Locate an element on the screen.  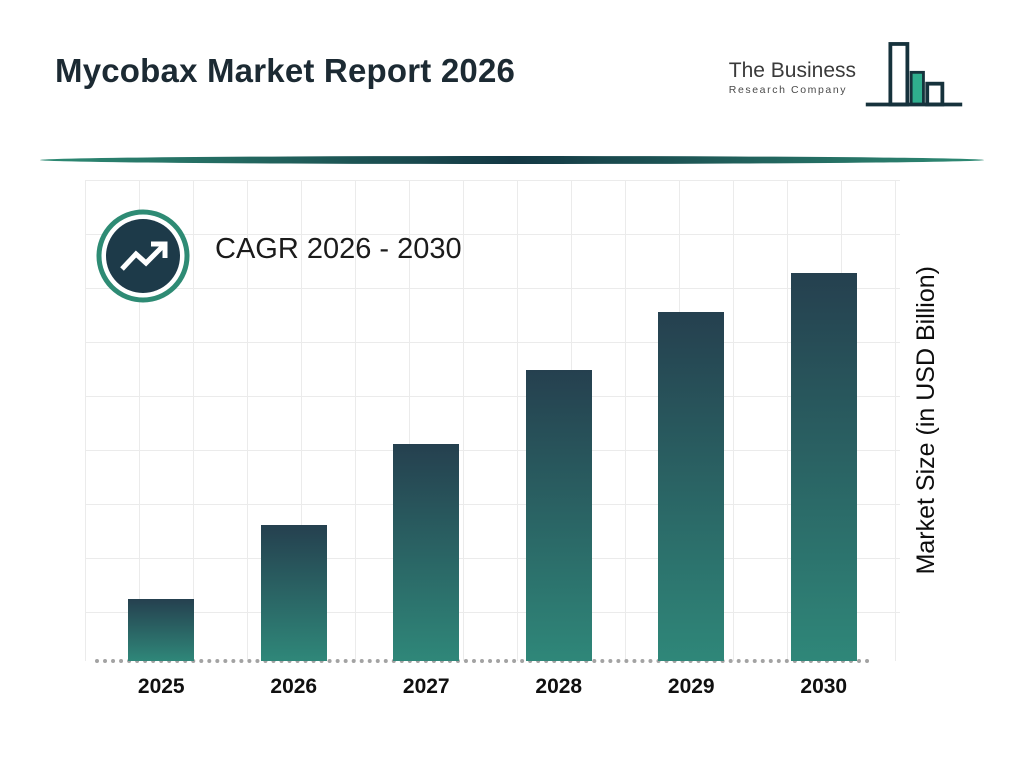
logo: The Business Research Company is located at coordinates (847, 78).